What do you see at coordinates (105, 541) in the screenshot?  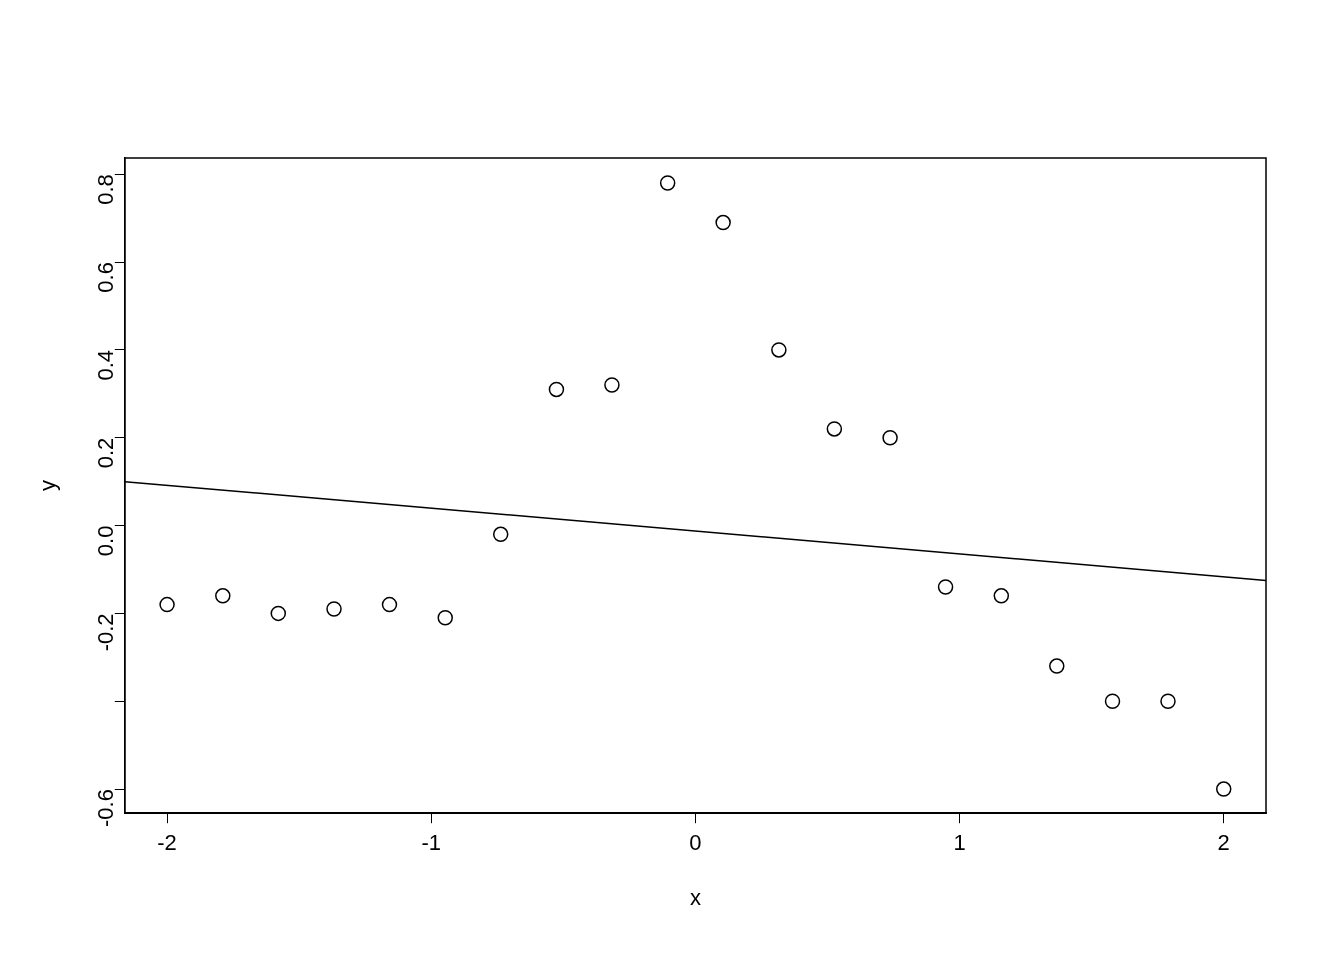 I see `y-tick-label: 0.0` at bounding box center [105, 541].